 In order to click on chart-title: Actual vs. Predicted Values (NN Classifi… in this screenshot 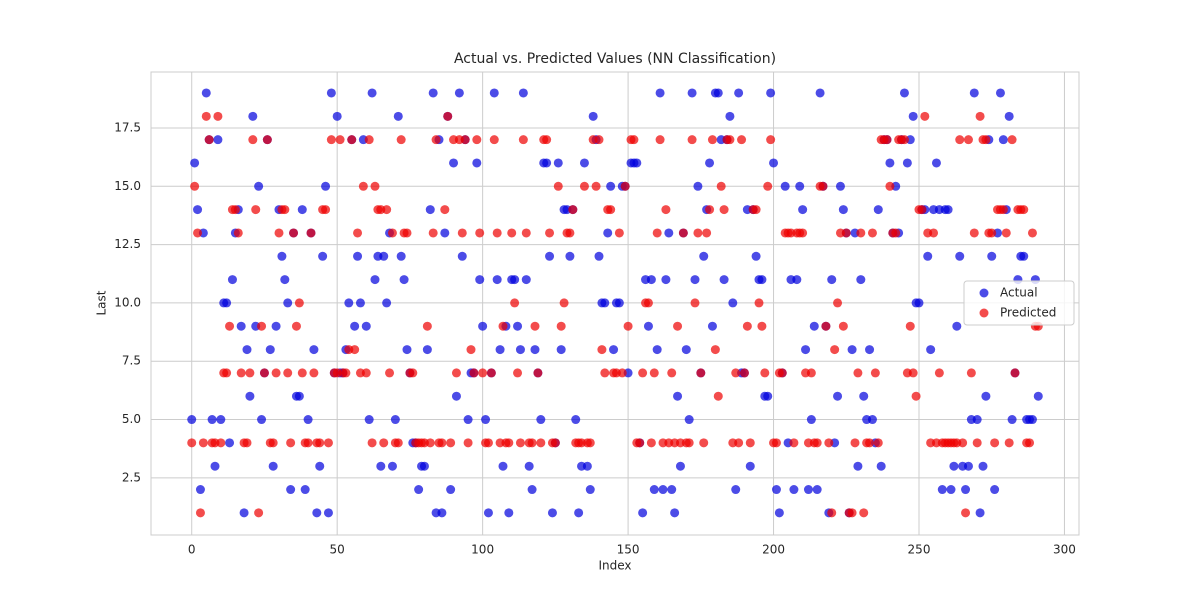, I will do `click(615, 59)`.